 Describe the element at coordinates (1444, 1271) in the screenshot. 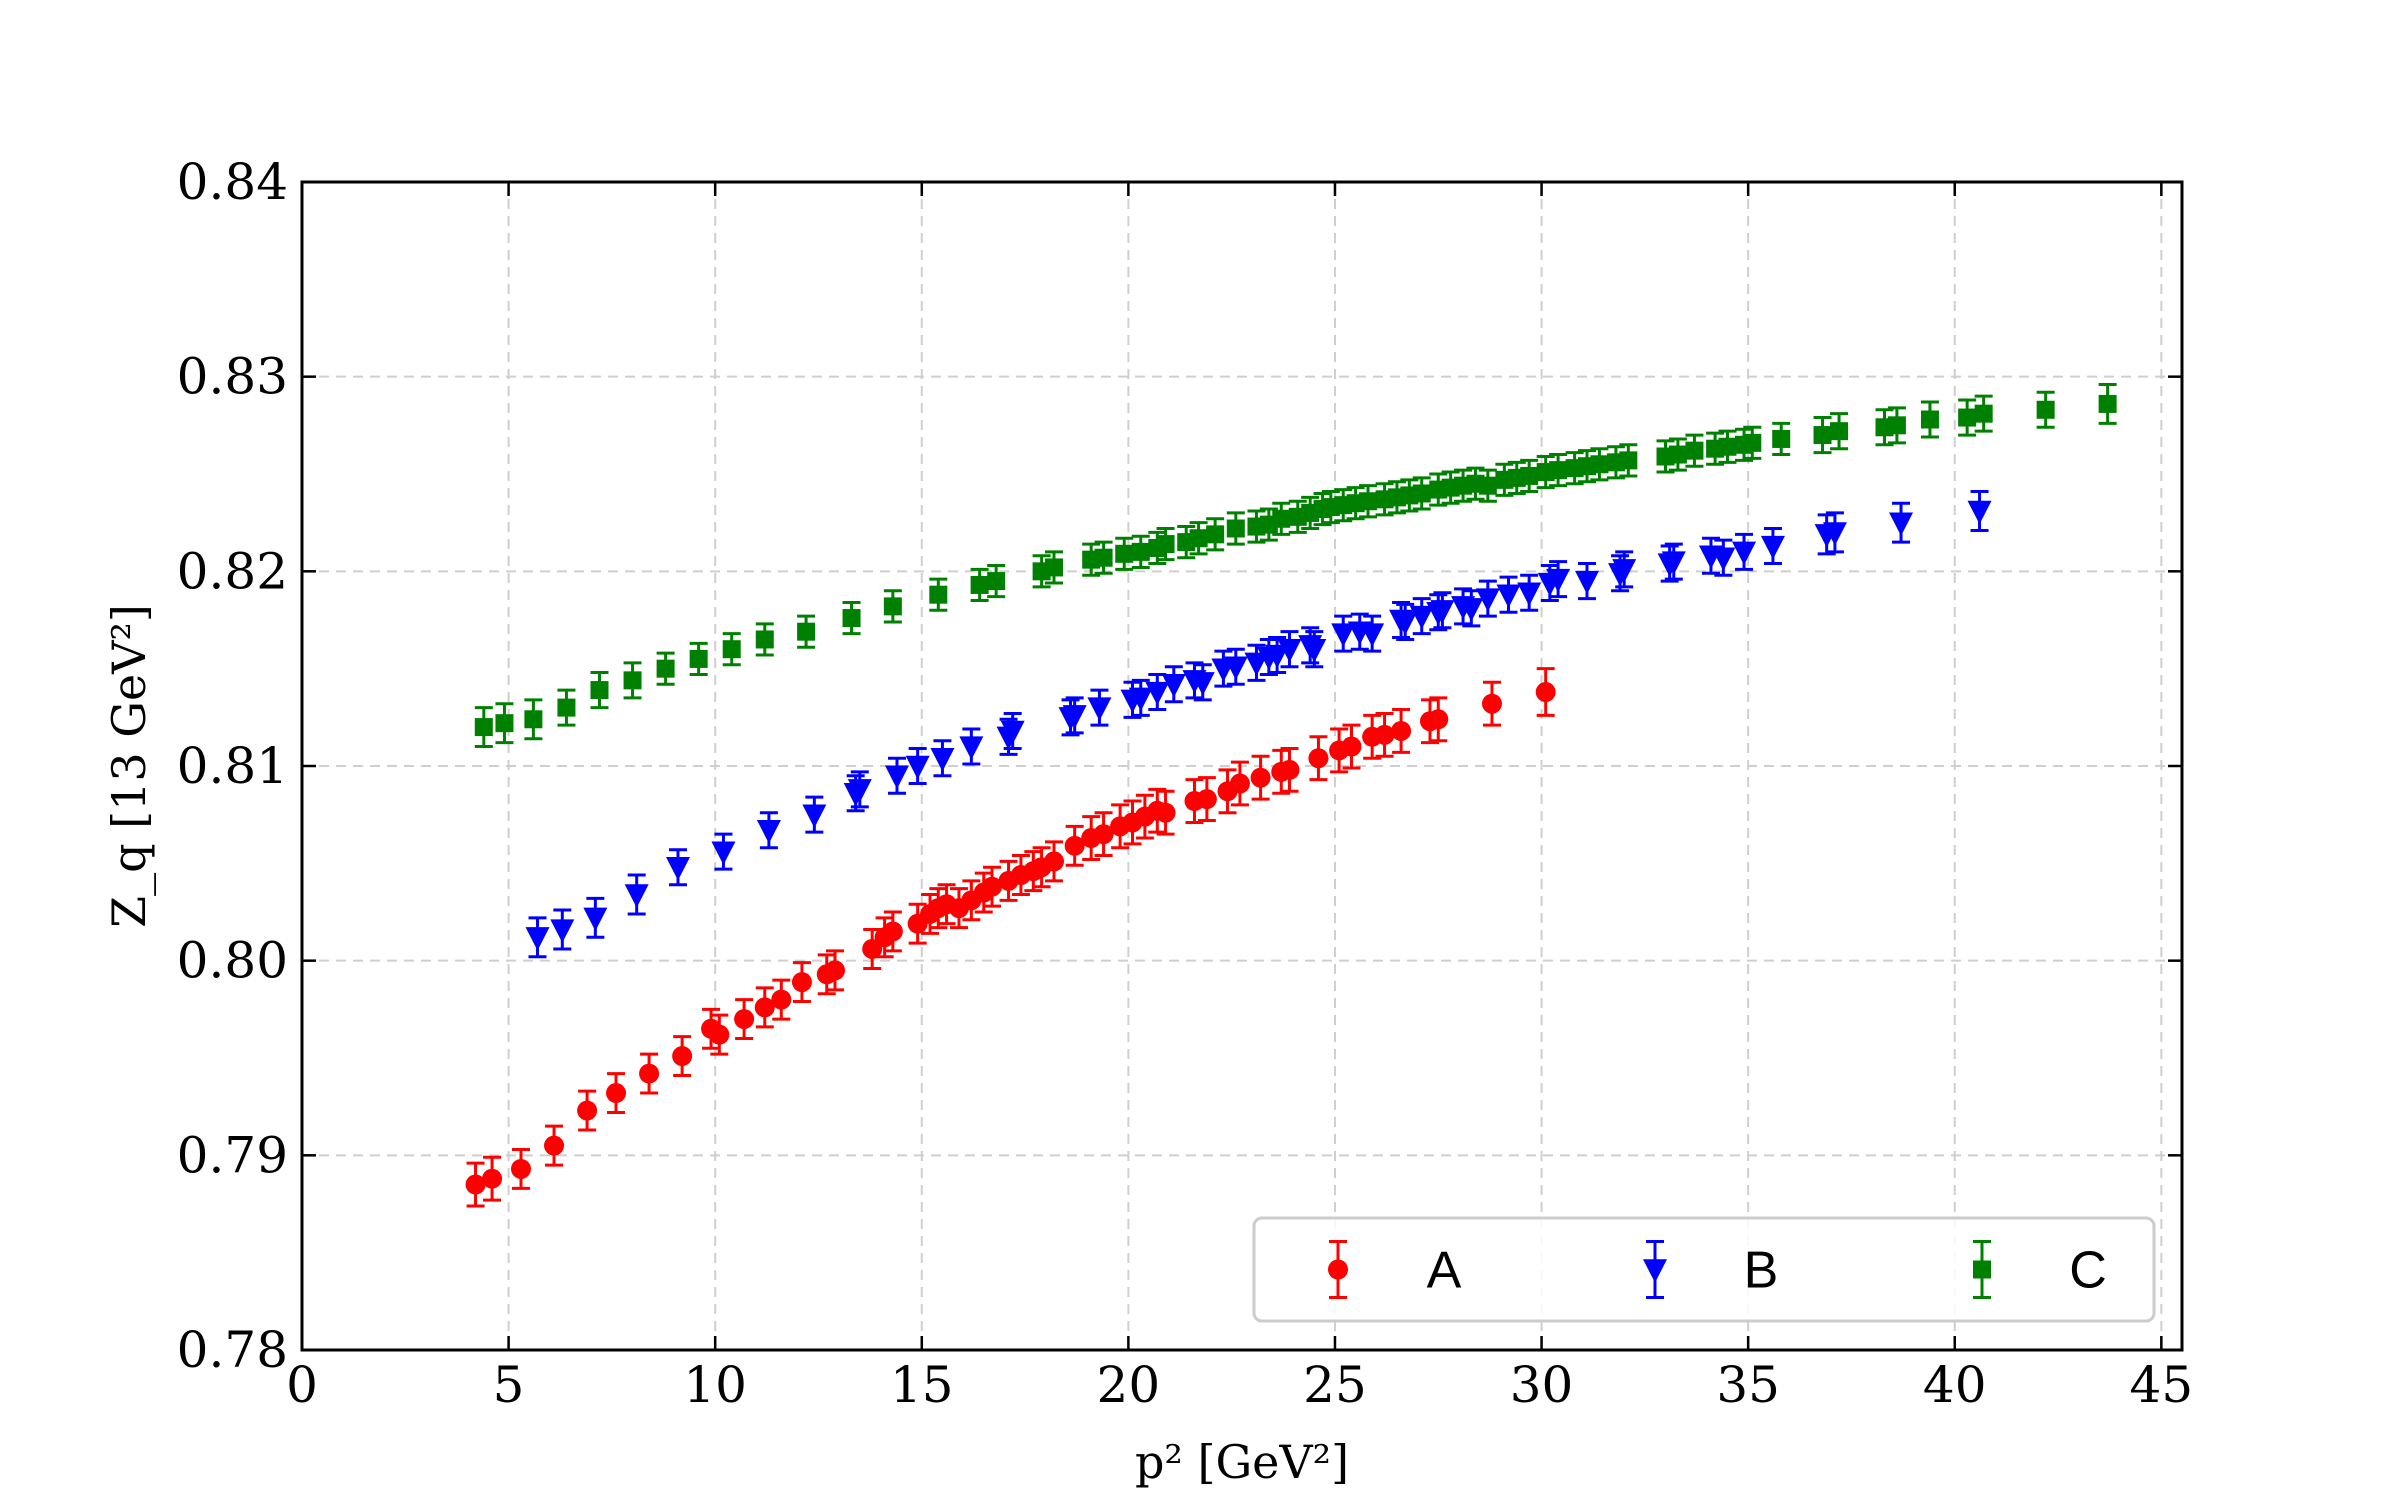

I see `legend-label-A: A` at that location.